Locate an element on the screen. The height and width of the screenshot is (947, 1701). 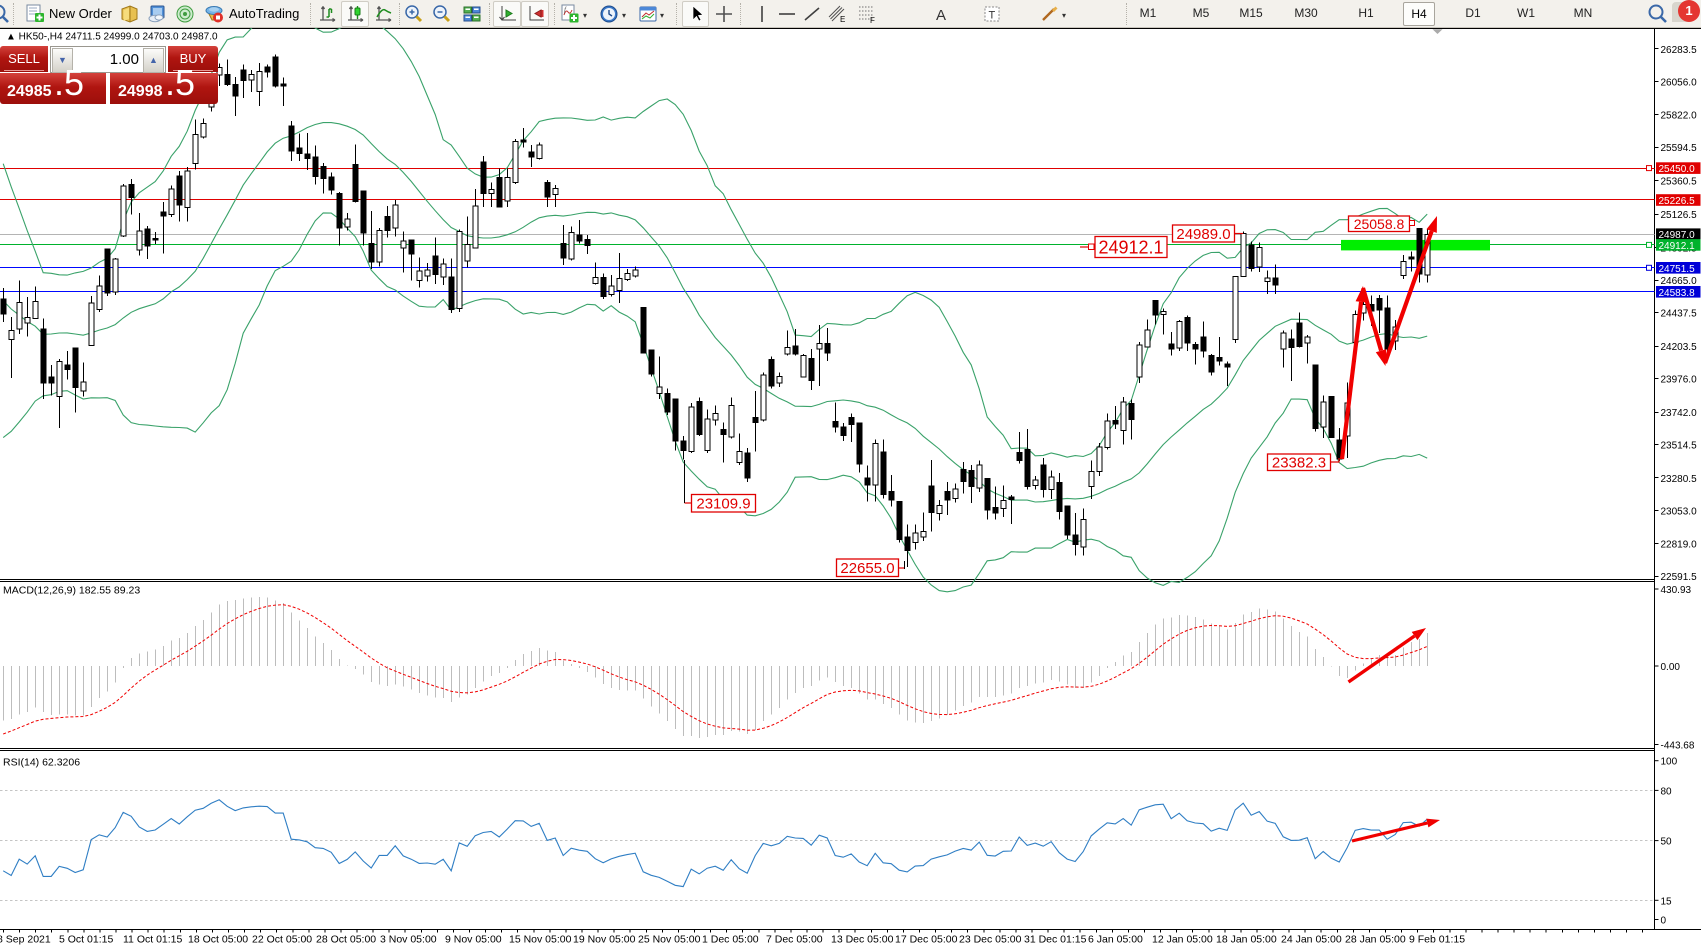
svg-text: 26283.5 is located at coordinates (1679, 50).